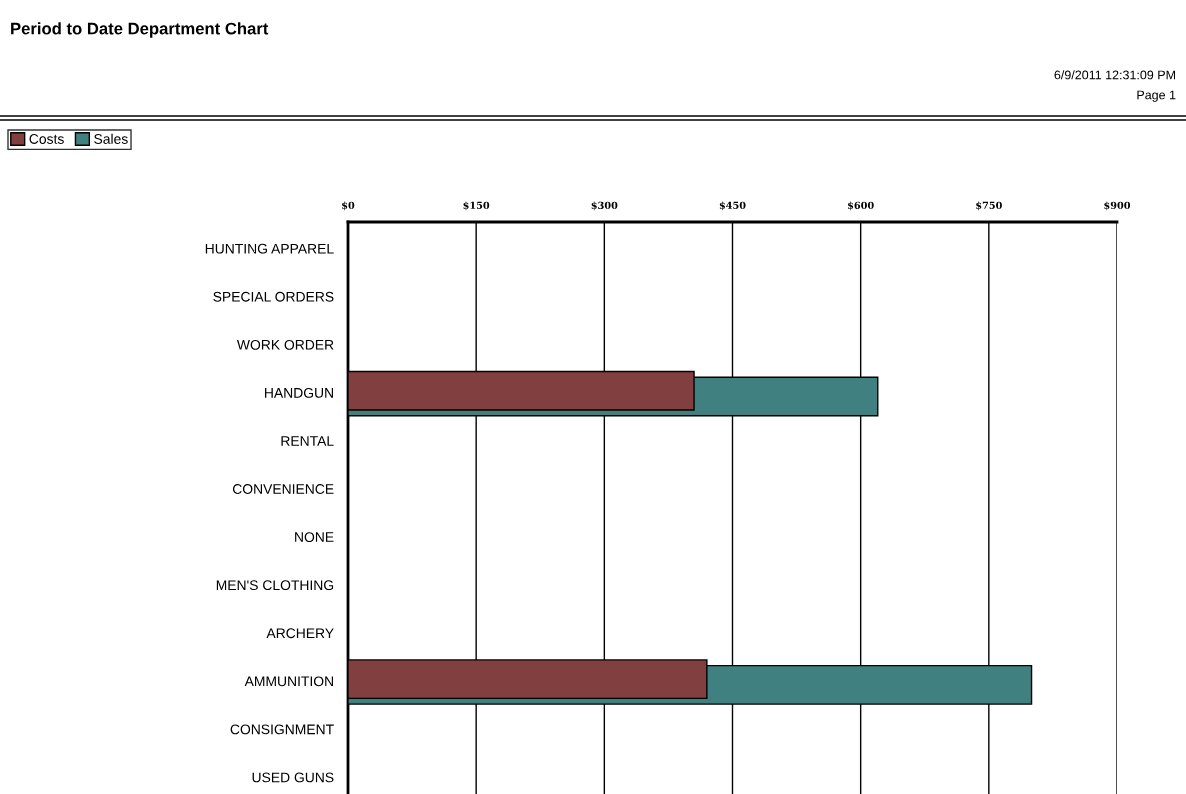 The image size is (1186, 794). What do you see at coordinates (273, 296) in the screenshot?
I see `y-tick-label: SPECIAL ORDERS` at bounding box center [273, 296].